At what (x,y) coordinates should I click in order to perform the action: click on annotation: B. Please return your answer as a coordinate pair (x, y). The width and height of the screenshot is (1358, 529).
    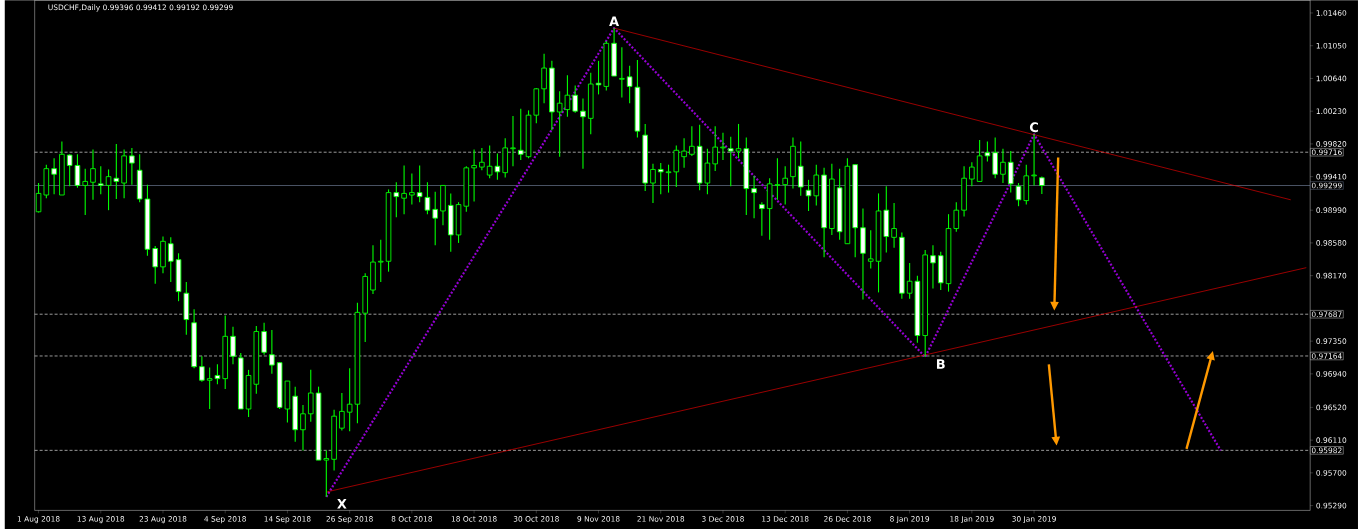
    Looking at the image, I should click on (940, 364).